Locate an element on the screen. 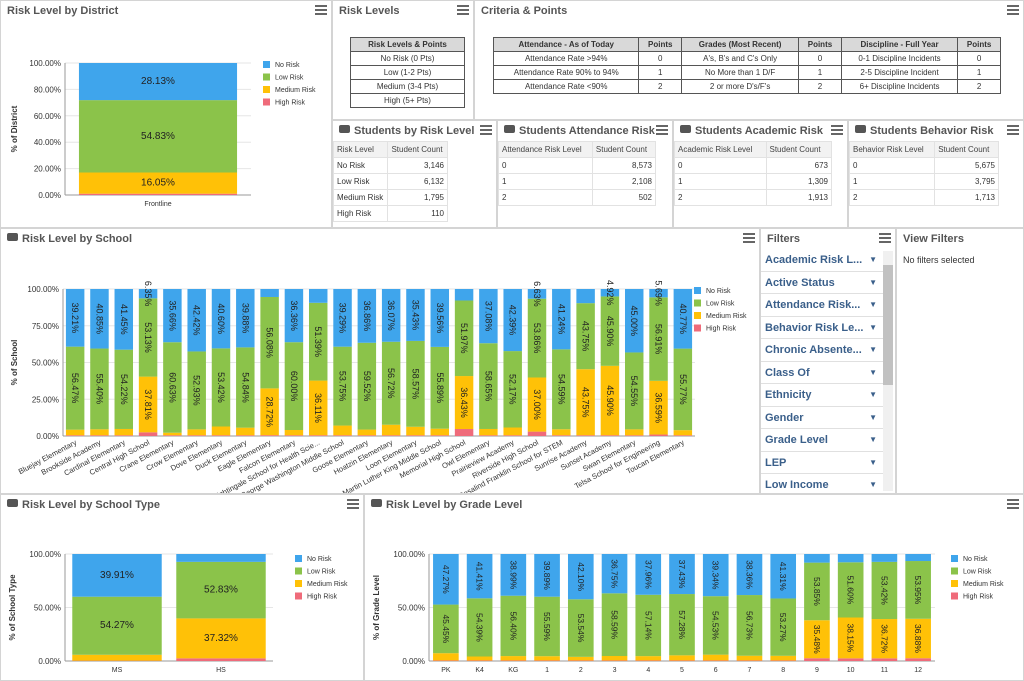 This screenshot has width=1024, height=681. school-menu-icon is located at coordinates (749, 238).